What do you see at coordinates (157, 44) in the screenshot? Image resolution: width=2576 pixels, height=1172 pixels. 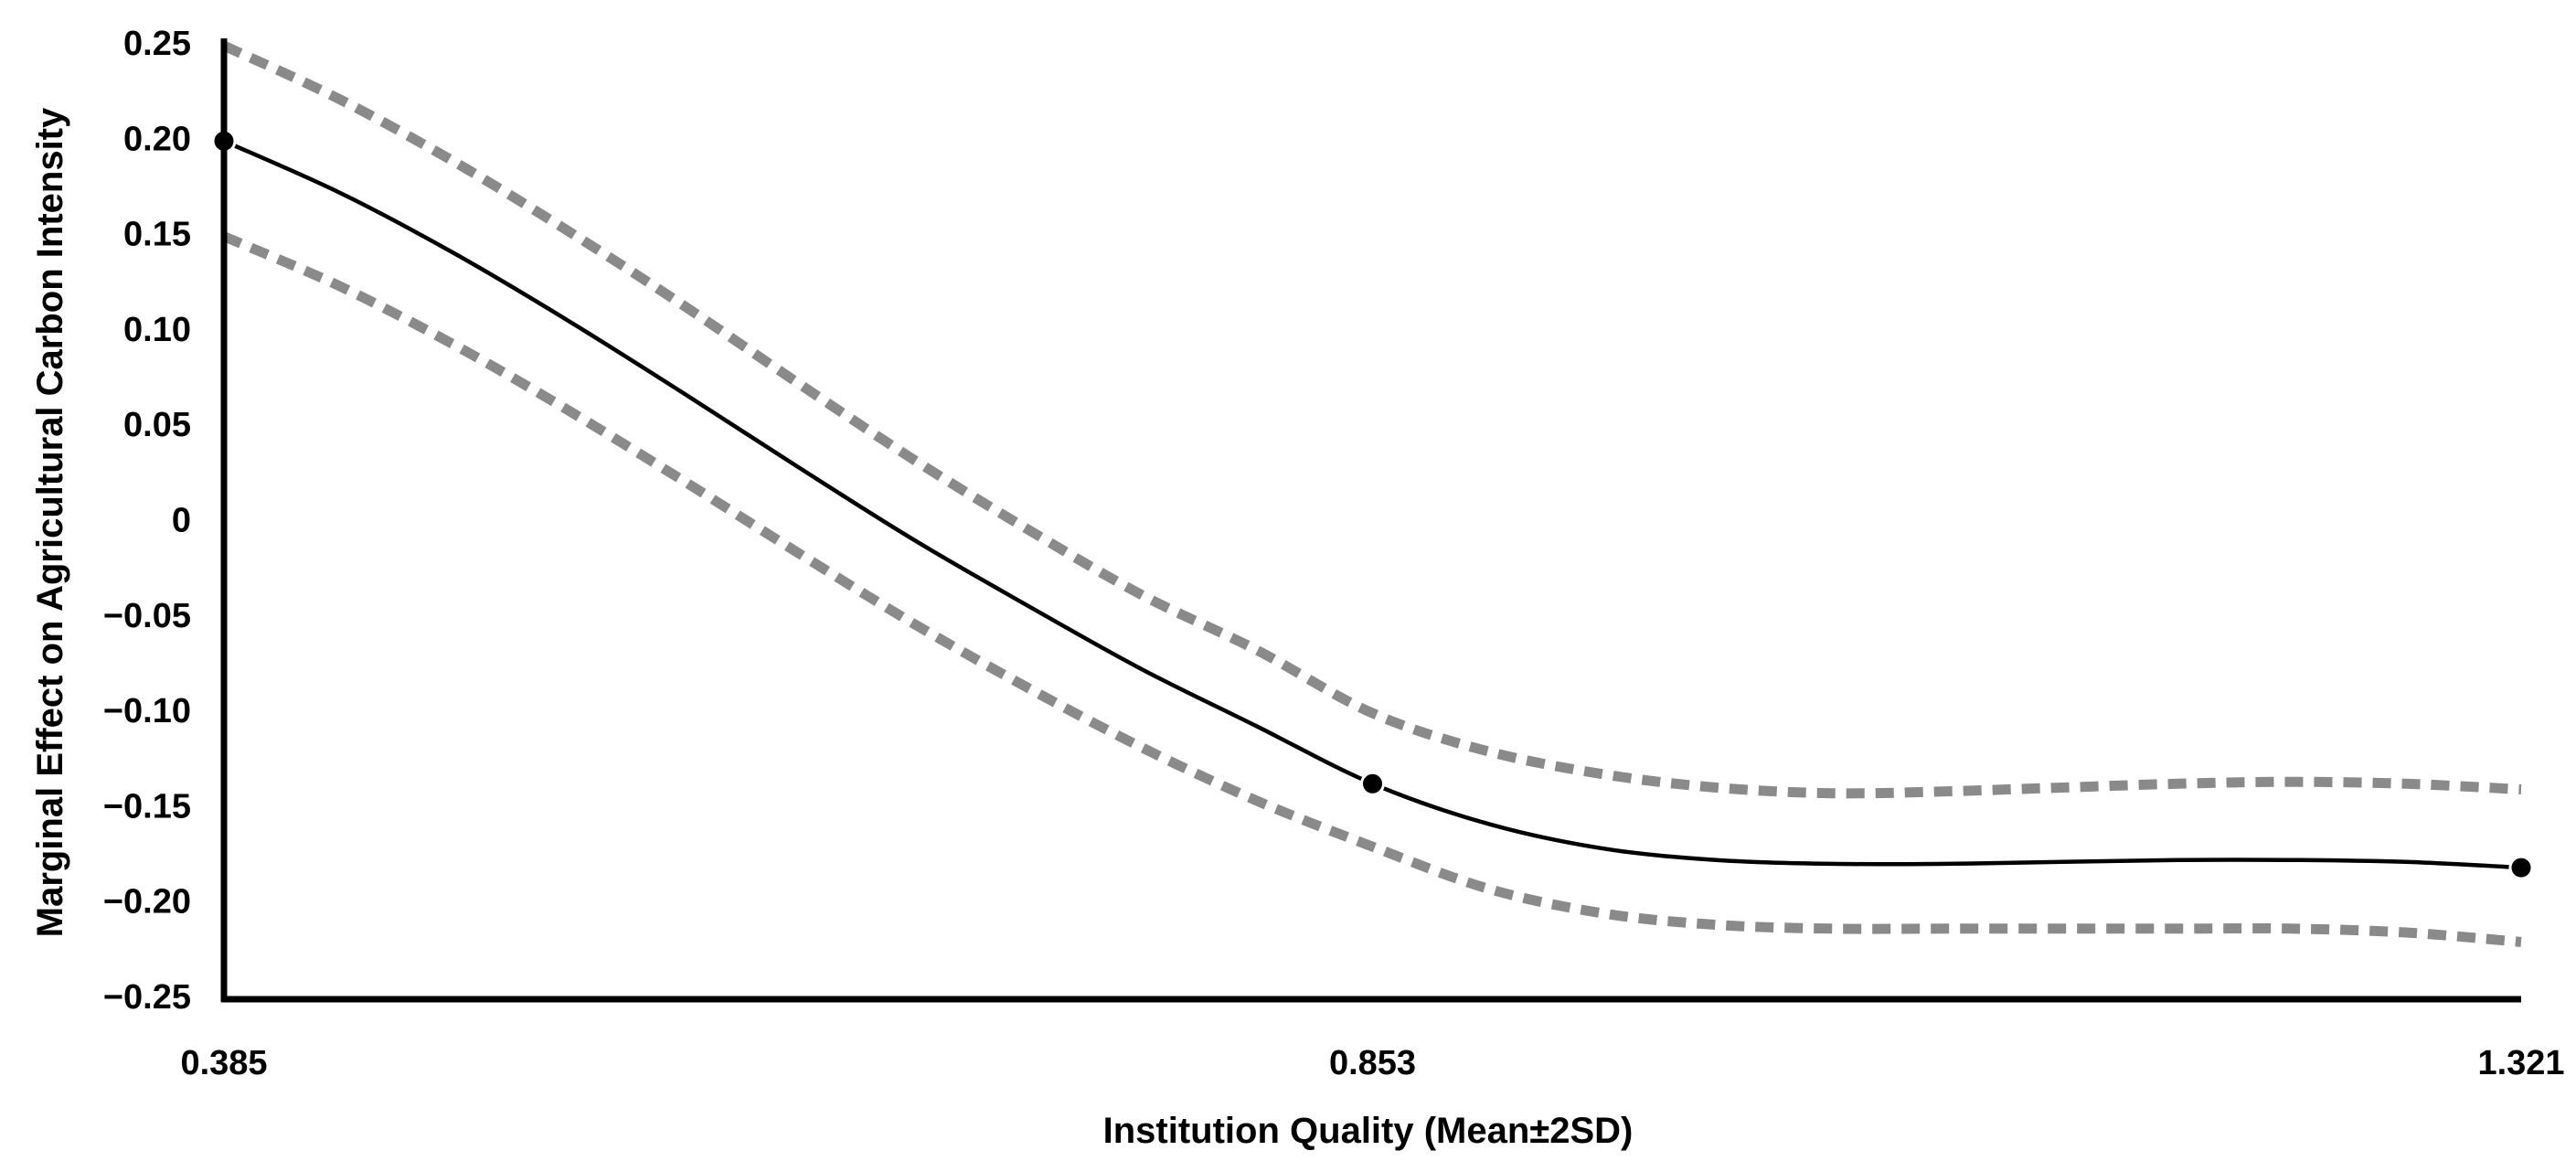 I see `y-tick-label: 0.25` at bounding box center [157, 44].